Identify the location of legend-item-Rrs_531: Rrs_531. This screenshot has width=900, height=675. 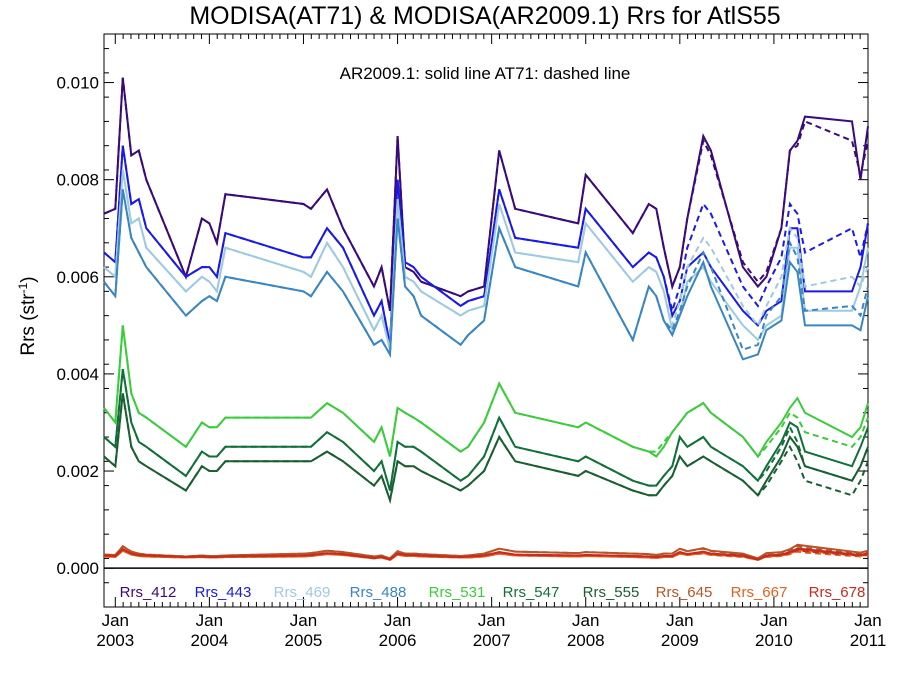
(457, 592).